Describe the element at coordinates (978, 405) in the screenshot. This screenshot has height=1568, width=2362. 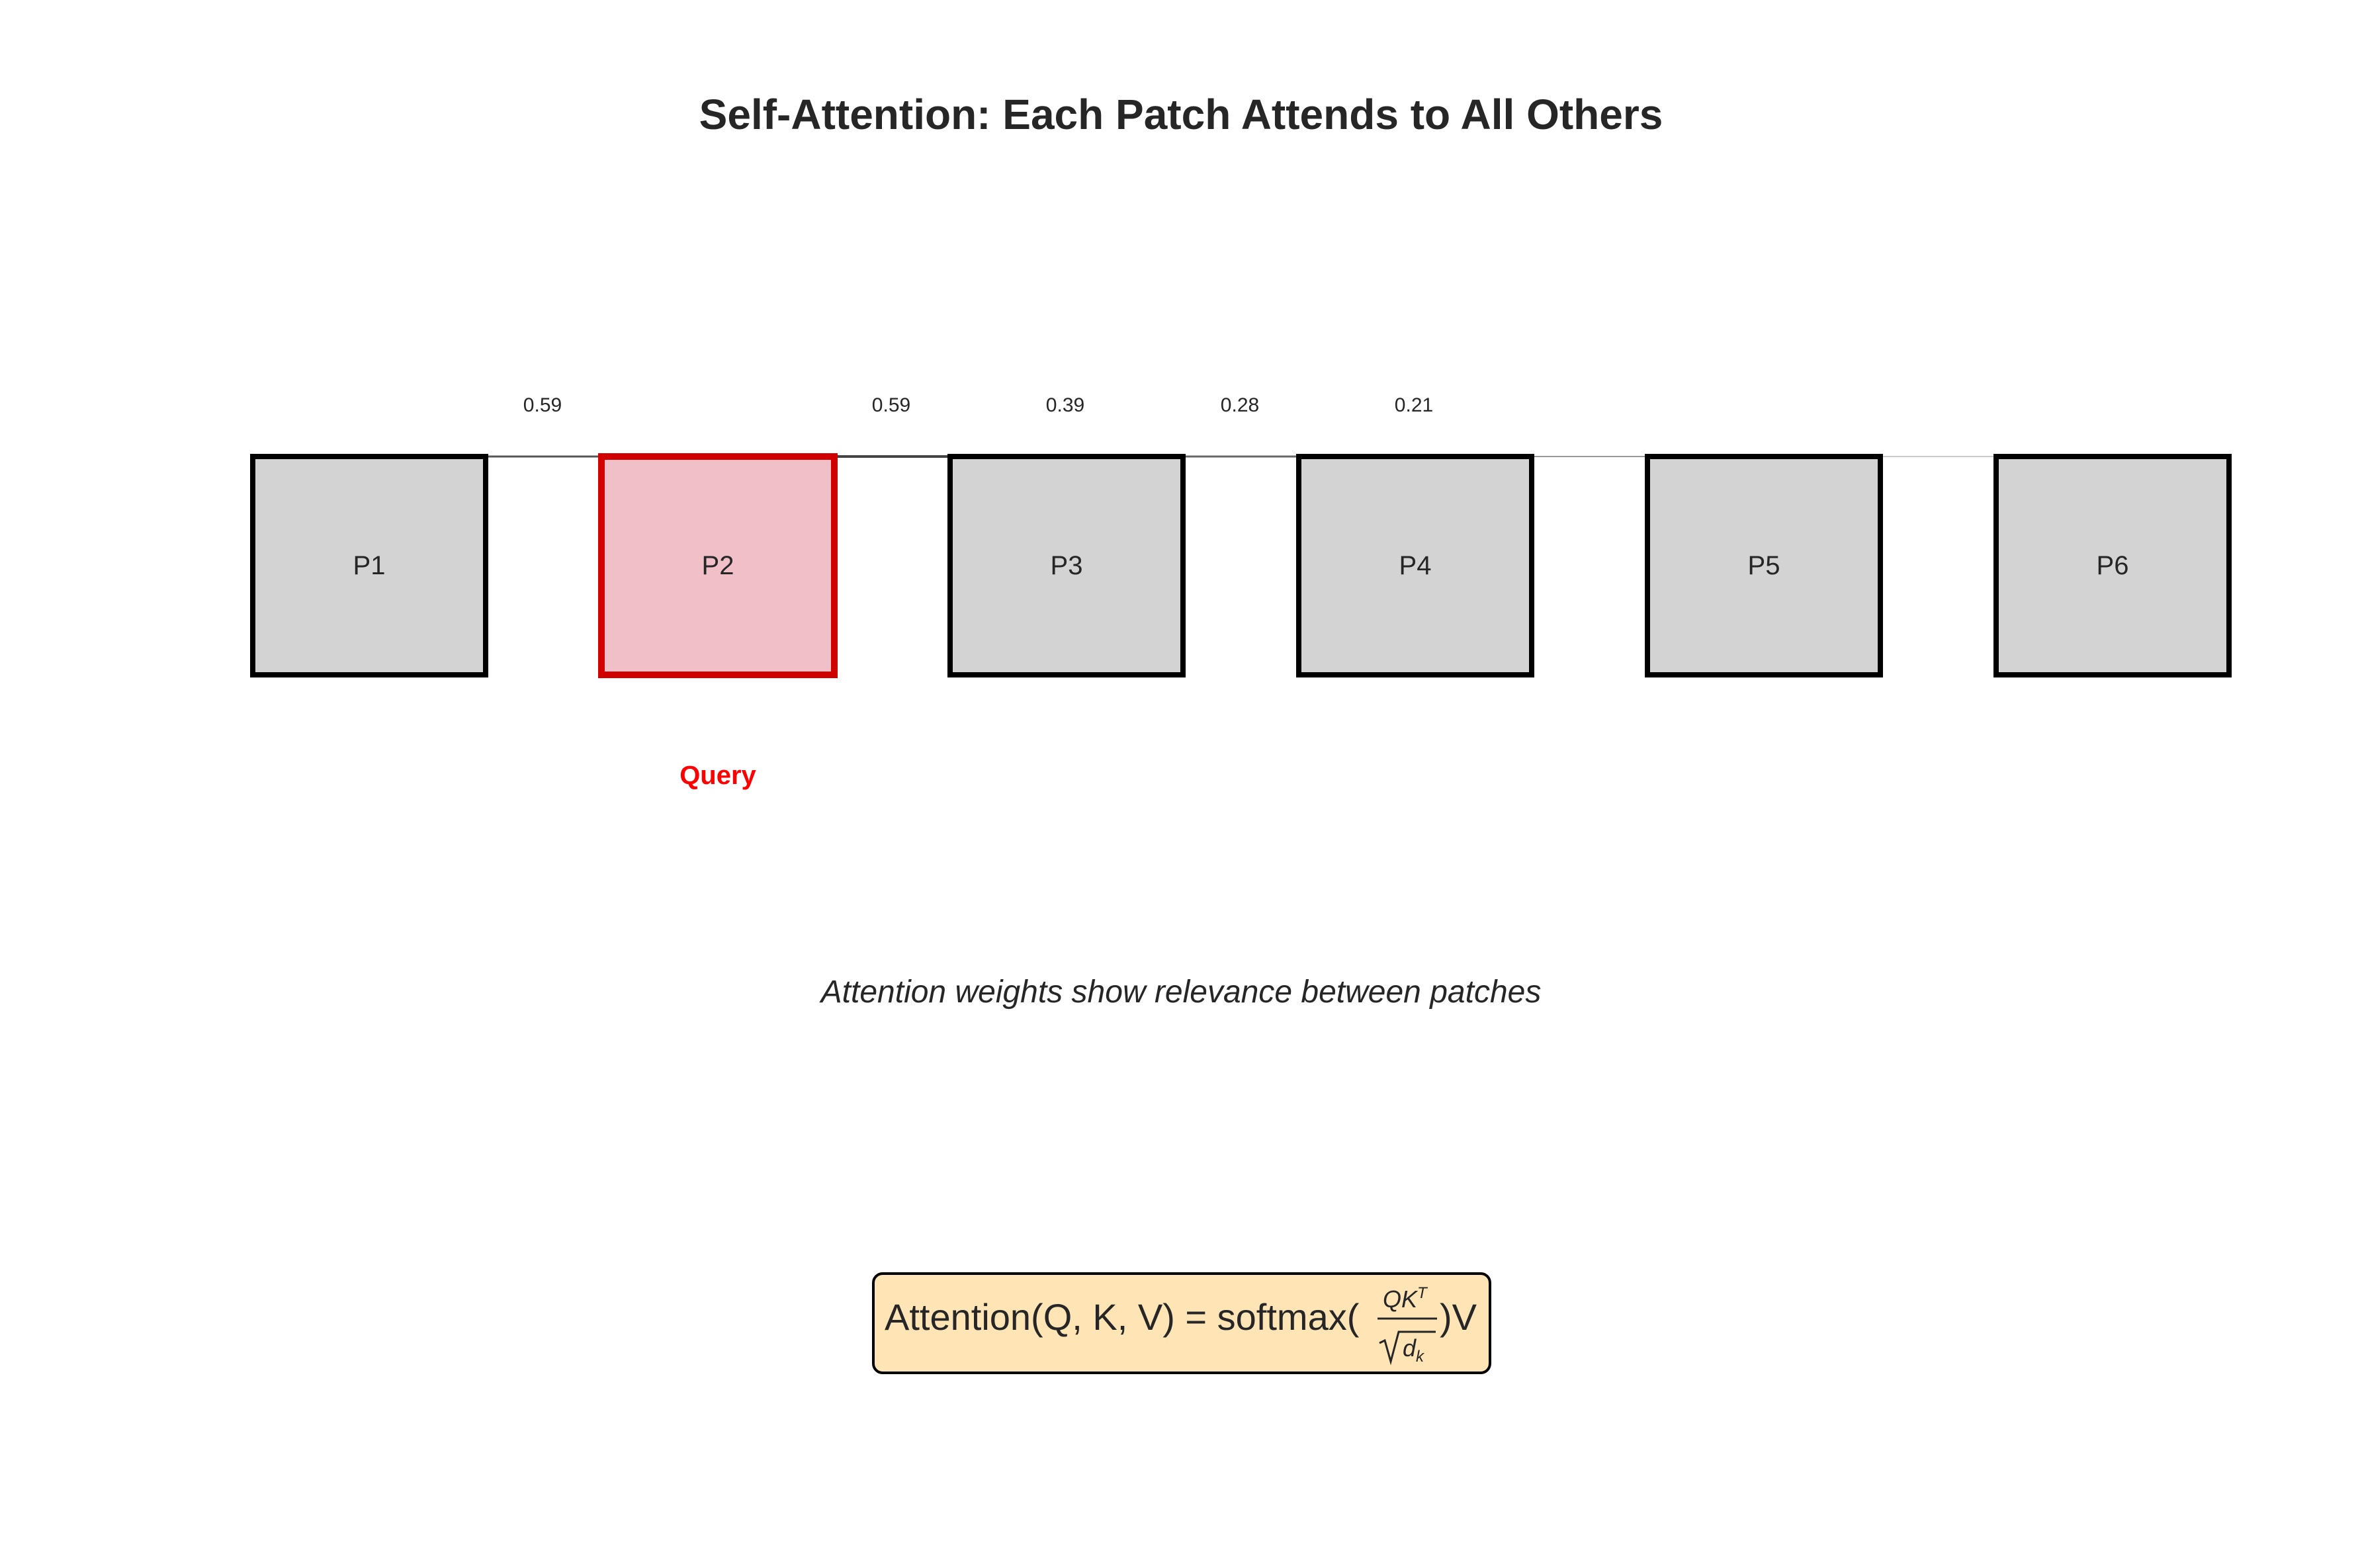
I see `attention-weight-labels: 0.59 0.59 0.39 0.28 0.21` at that location.